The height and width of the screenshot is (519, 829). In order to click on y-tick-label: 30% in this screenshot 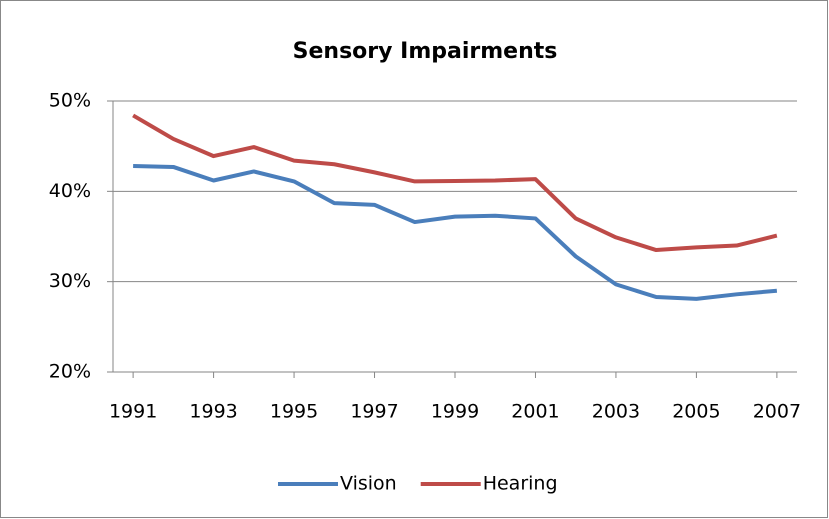, I will do `click(70, 281)`.